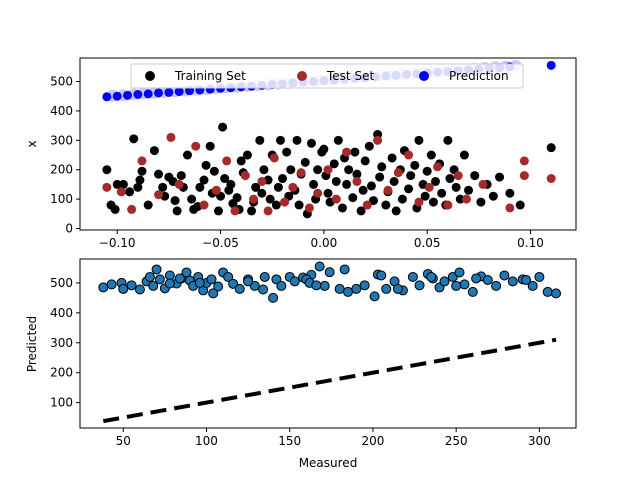  I want to click on top-y-tick-label: 300, so click(61, 140).